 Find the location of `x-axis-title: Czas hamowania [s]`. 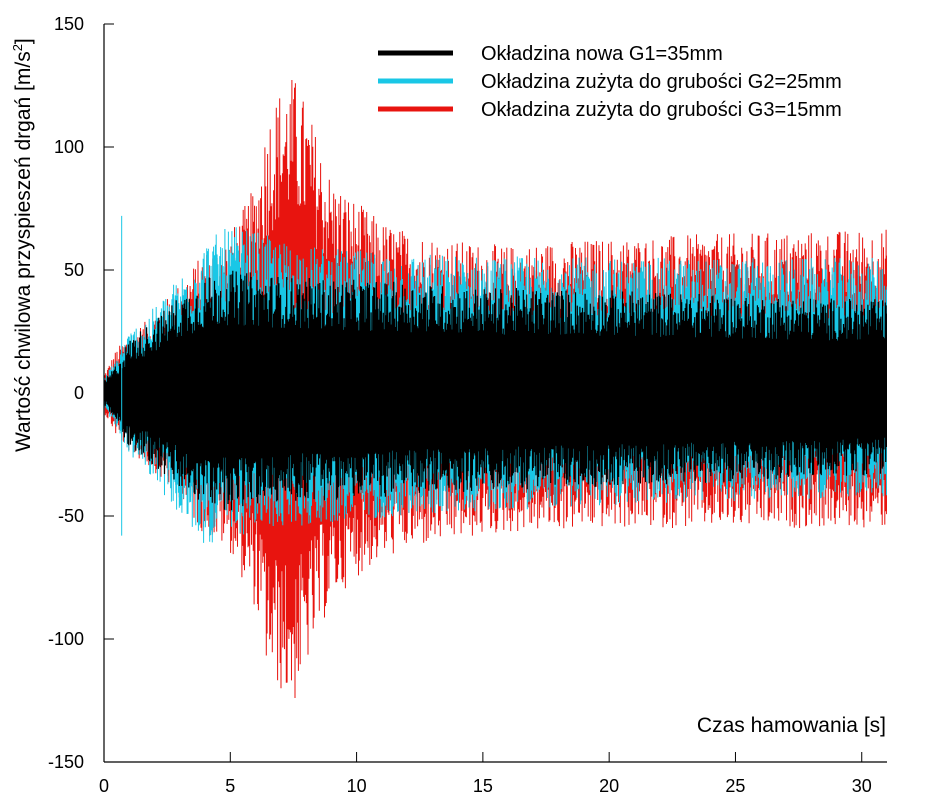

x-axis-title: Czas hamowania [s] is located at coordinates (791, 725).